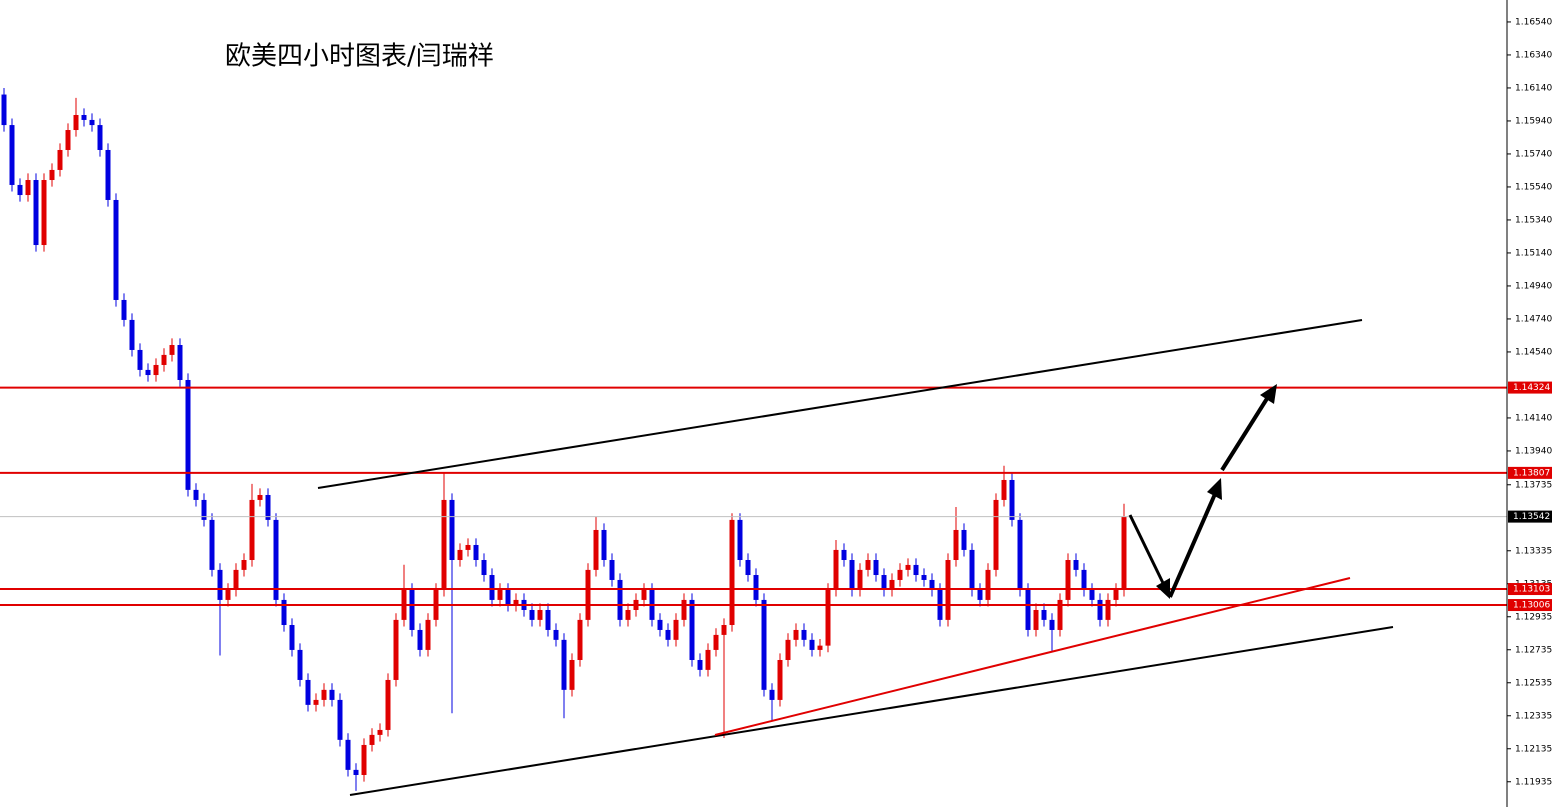 The image size is (1557, 807). Describe the element at coordinates (1192, 545) in the screenshot. I see `arrow` at that location.